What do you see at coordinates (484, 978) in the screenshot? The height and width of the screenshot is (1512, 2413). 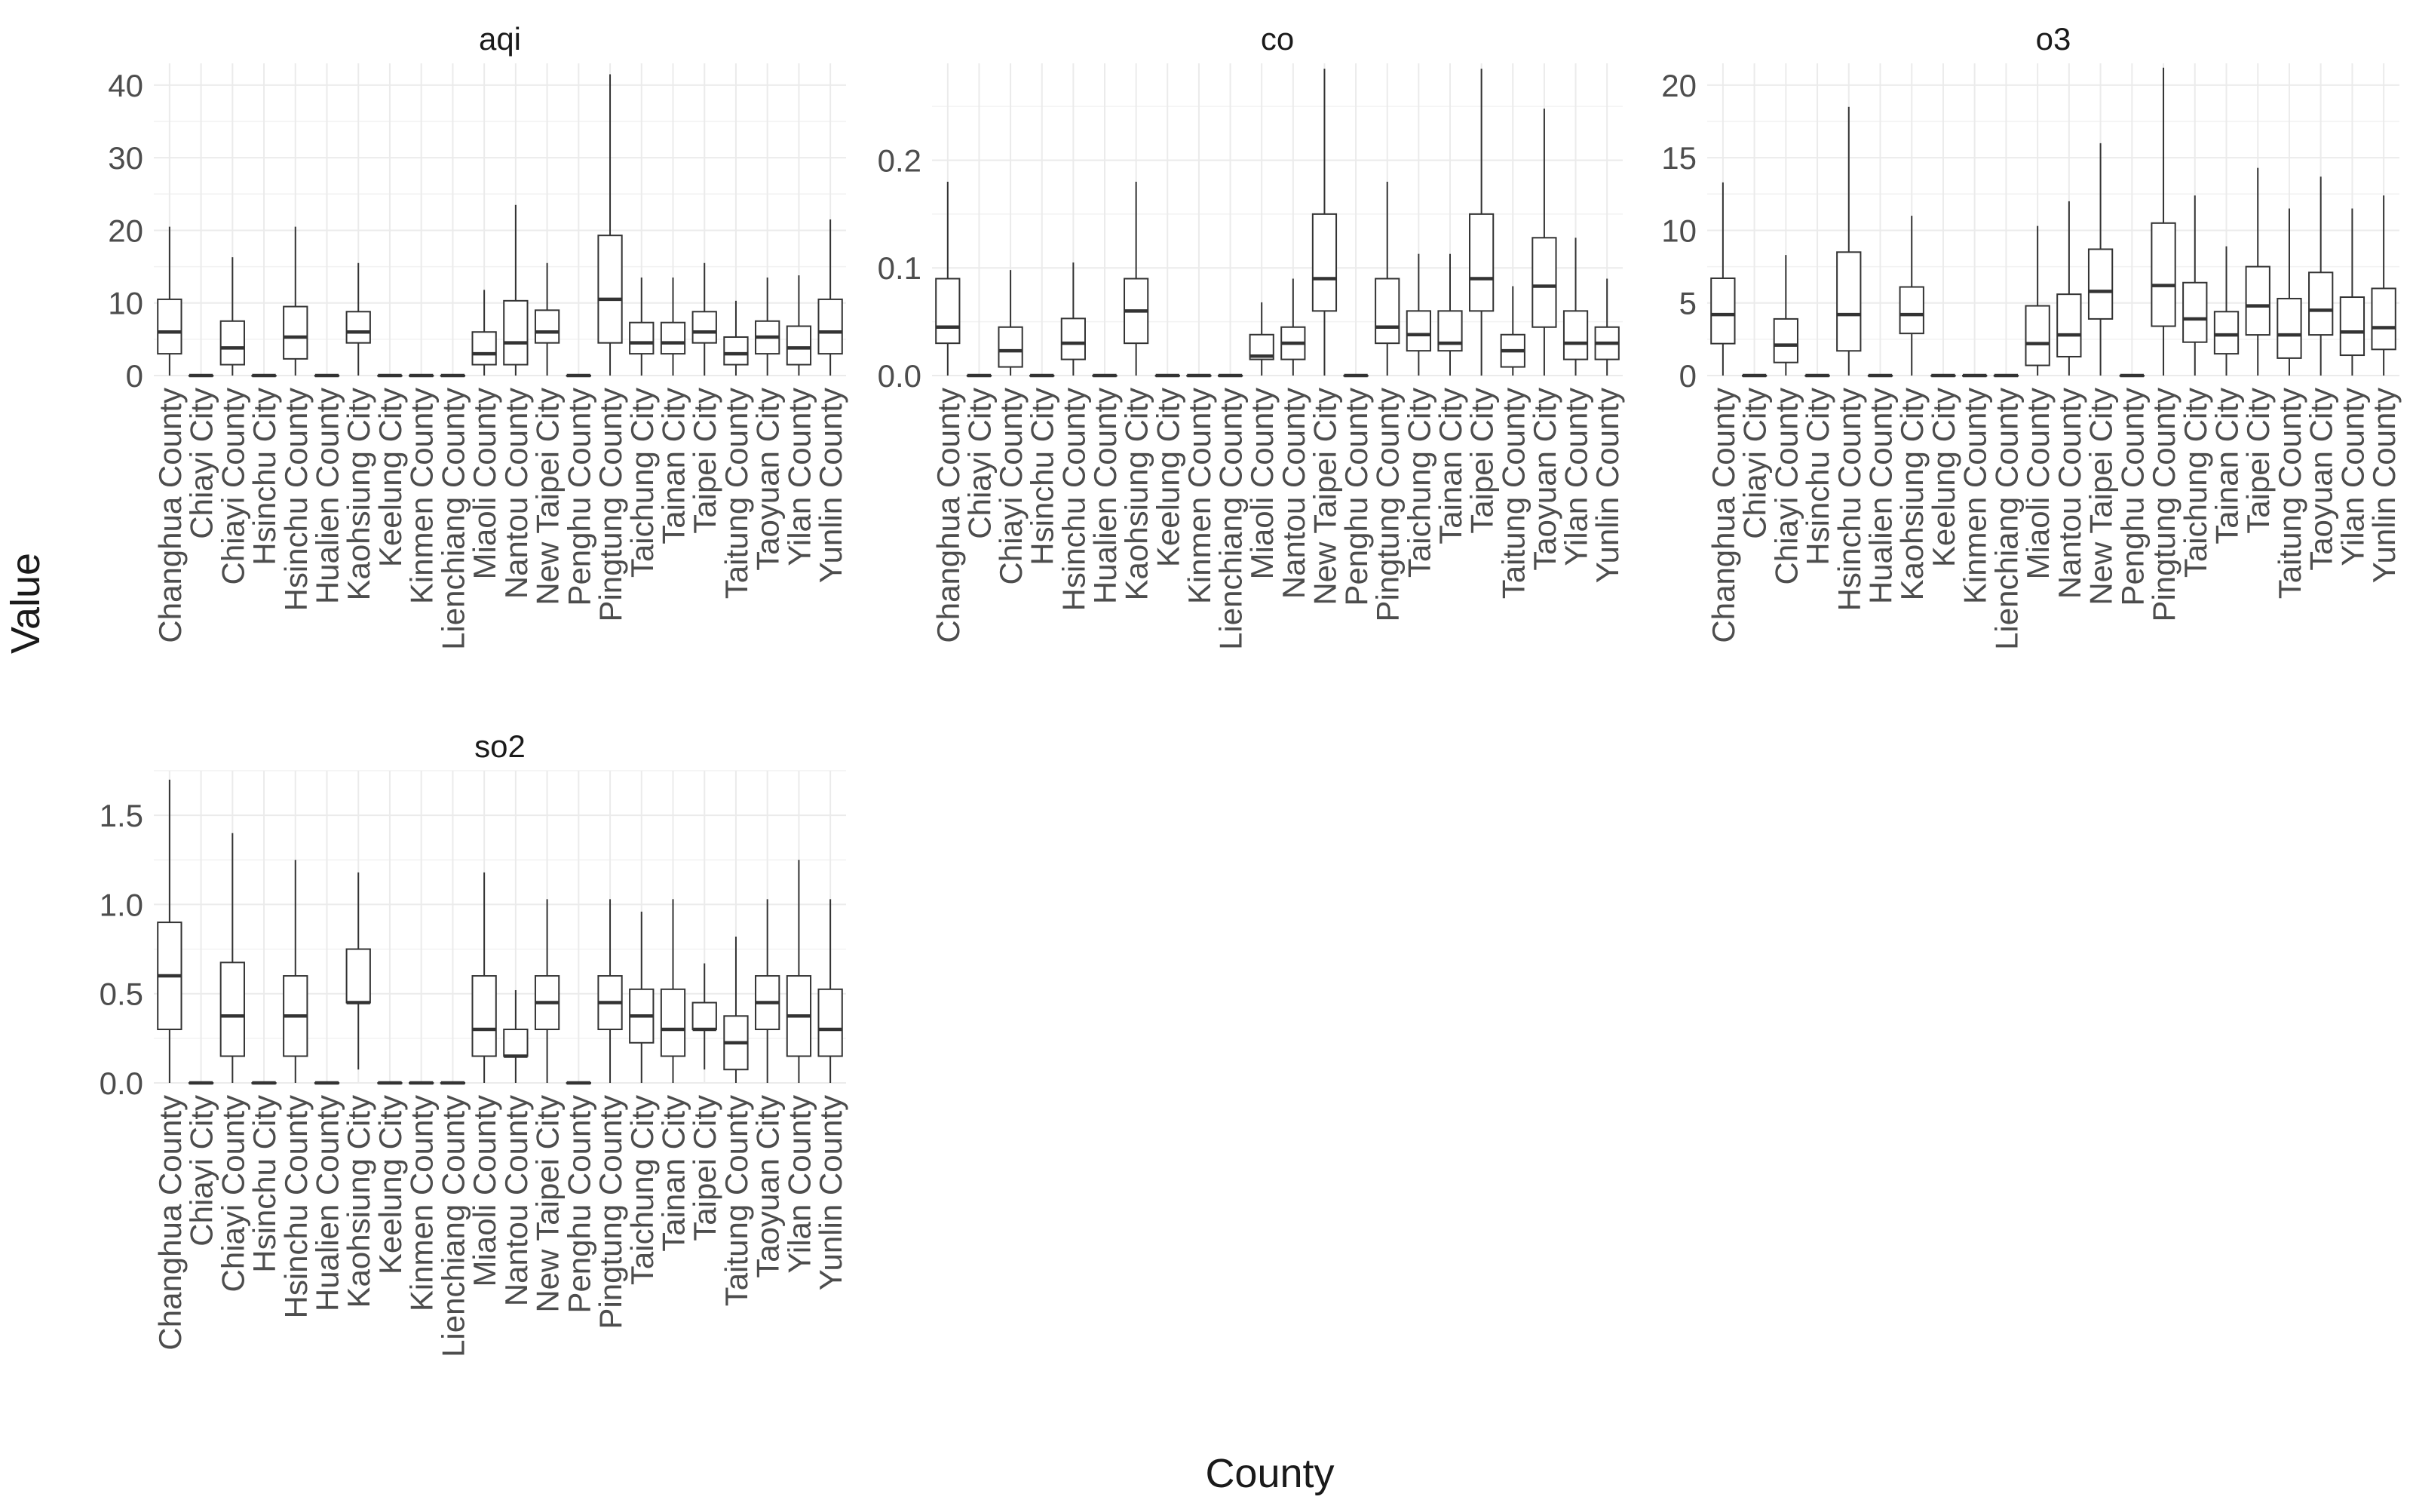 I see `box-miaoli-county` at bounding box center [484, 978].